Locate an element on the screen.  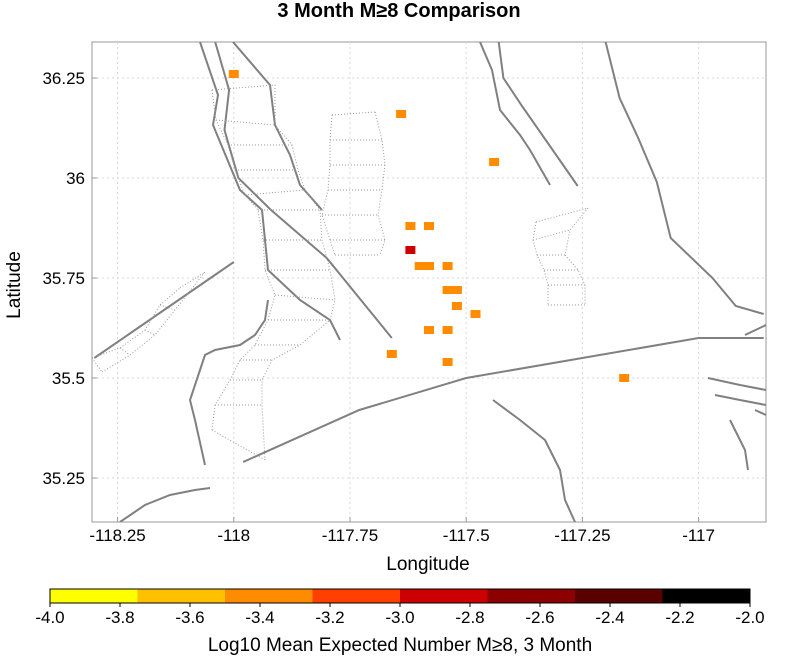
colorbar-tick-label: -2.6 is located at coordinates (539, 617).